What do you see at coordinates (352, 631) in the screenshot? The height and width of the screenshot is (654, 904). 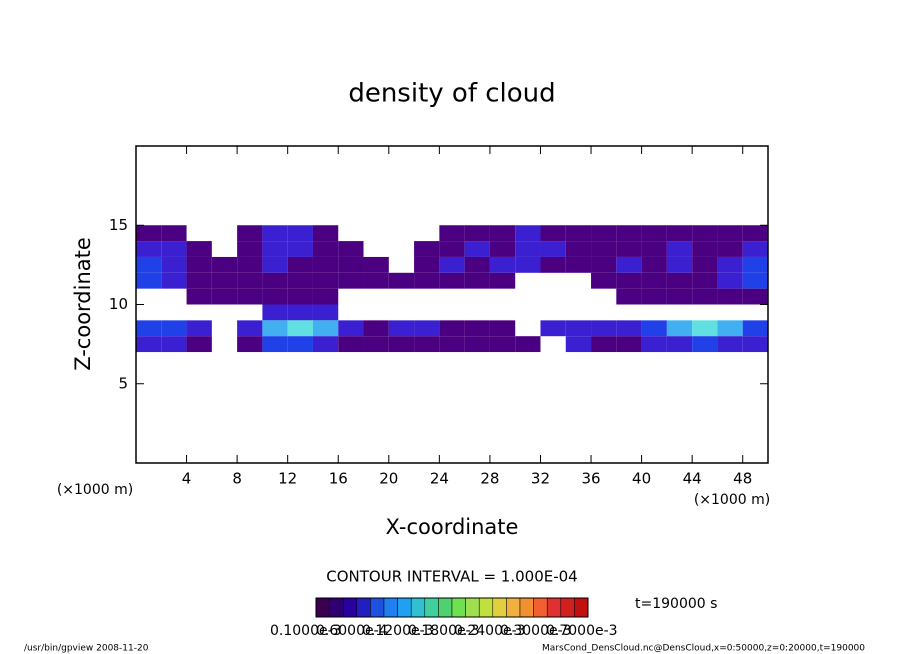 I see `colorbar-label: 0.6000e-4` at bounding box center [352, 631].